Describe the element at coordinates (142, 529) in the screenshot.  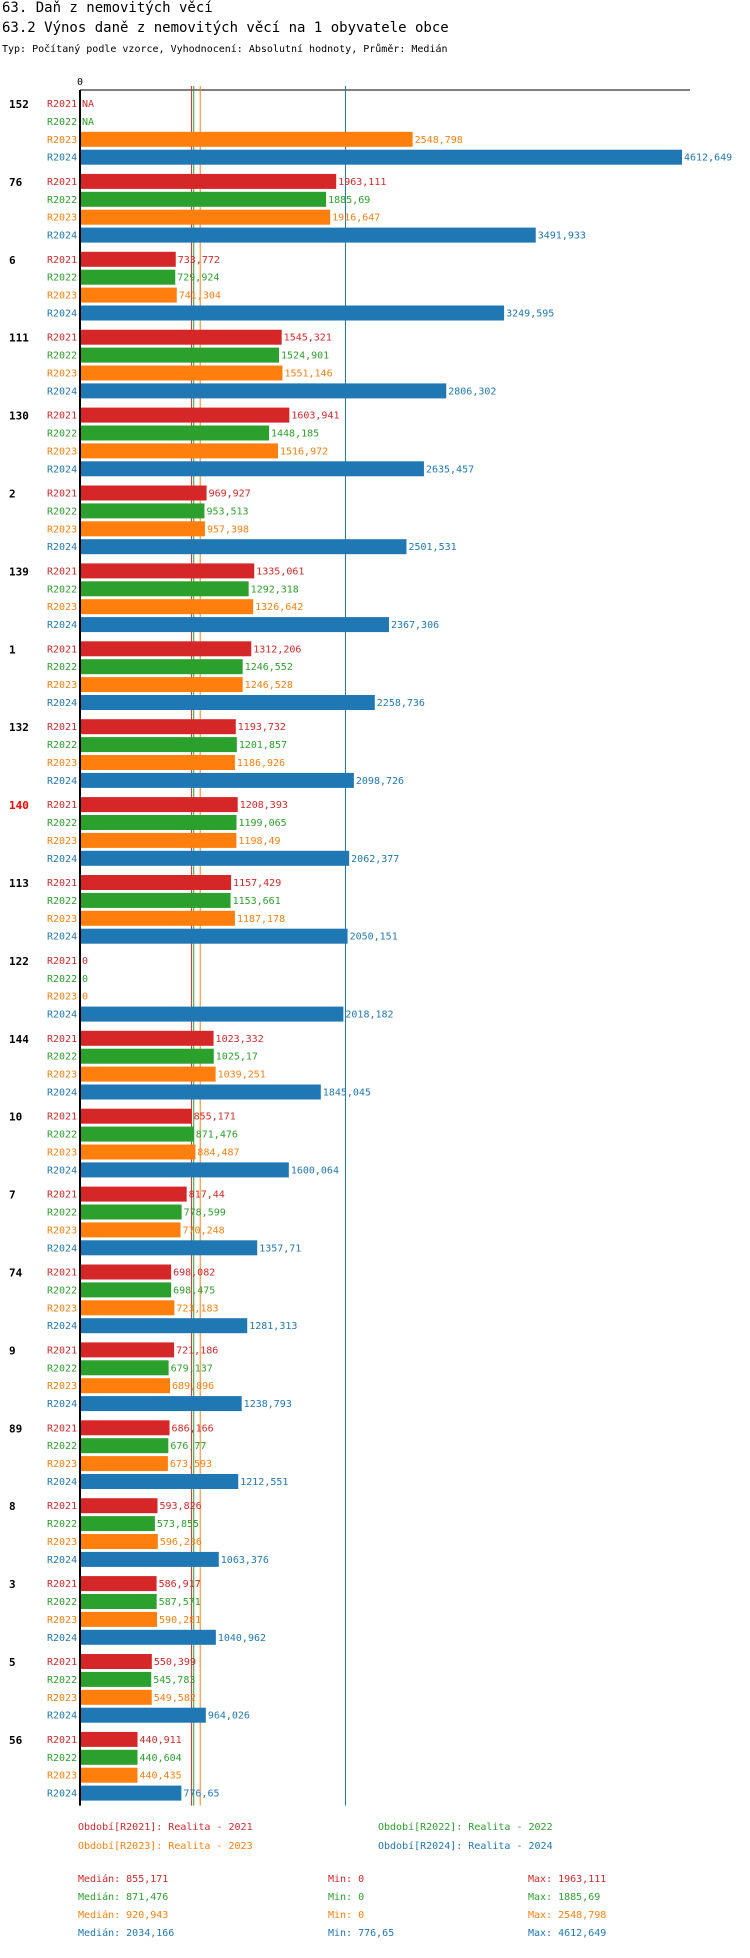
I see `bar-2-r2023` at that location.